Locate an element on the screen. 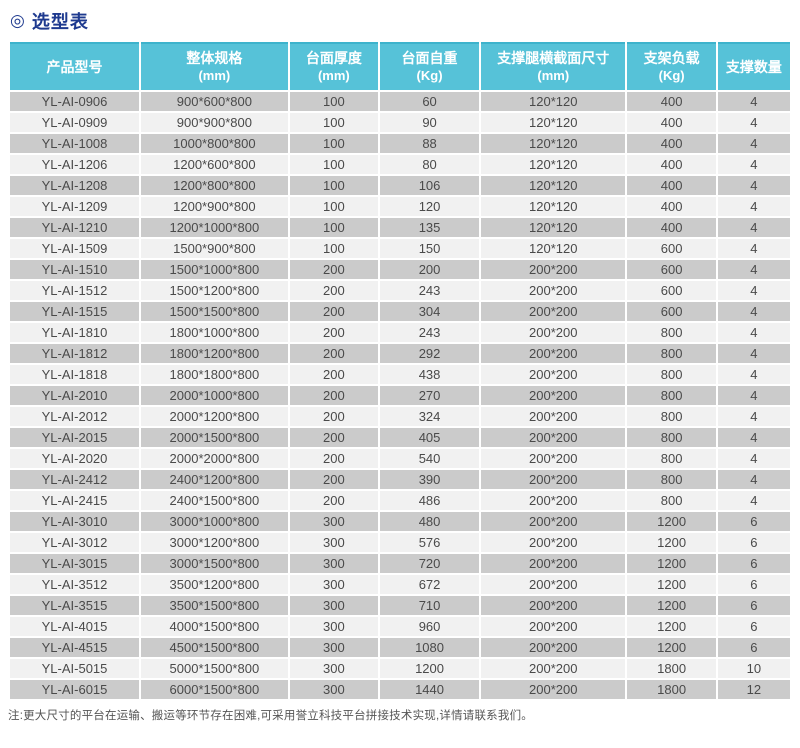 Image resolution: width=800 pixels, height=748 pixels. table-row: YL-AI-2412 2400*1200*800 200 390 200*200 800 4 is located at coordinates (400, 479).